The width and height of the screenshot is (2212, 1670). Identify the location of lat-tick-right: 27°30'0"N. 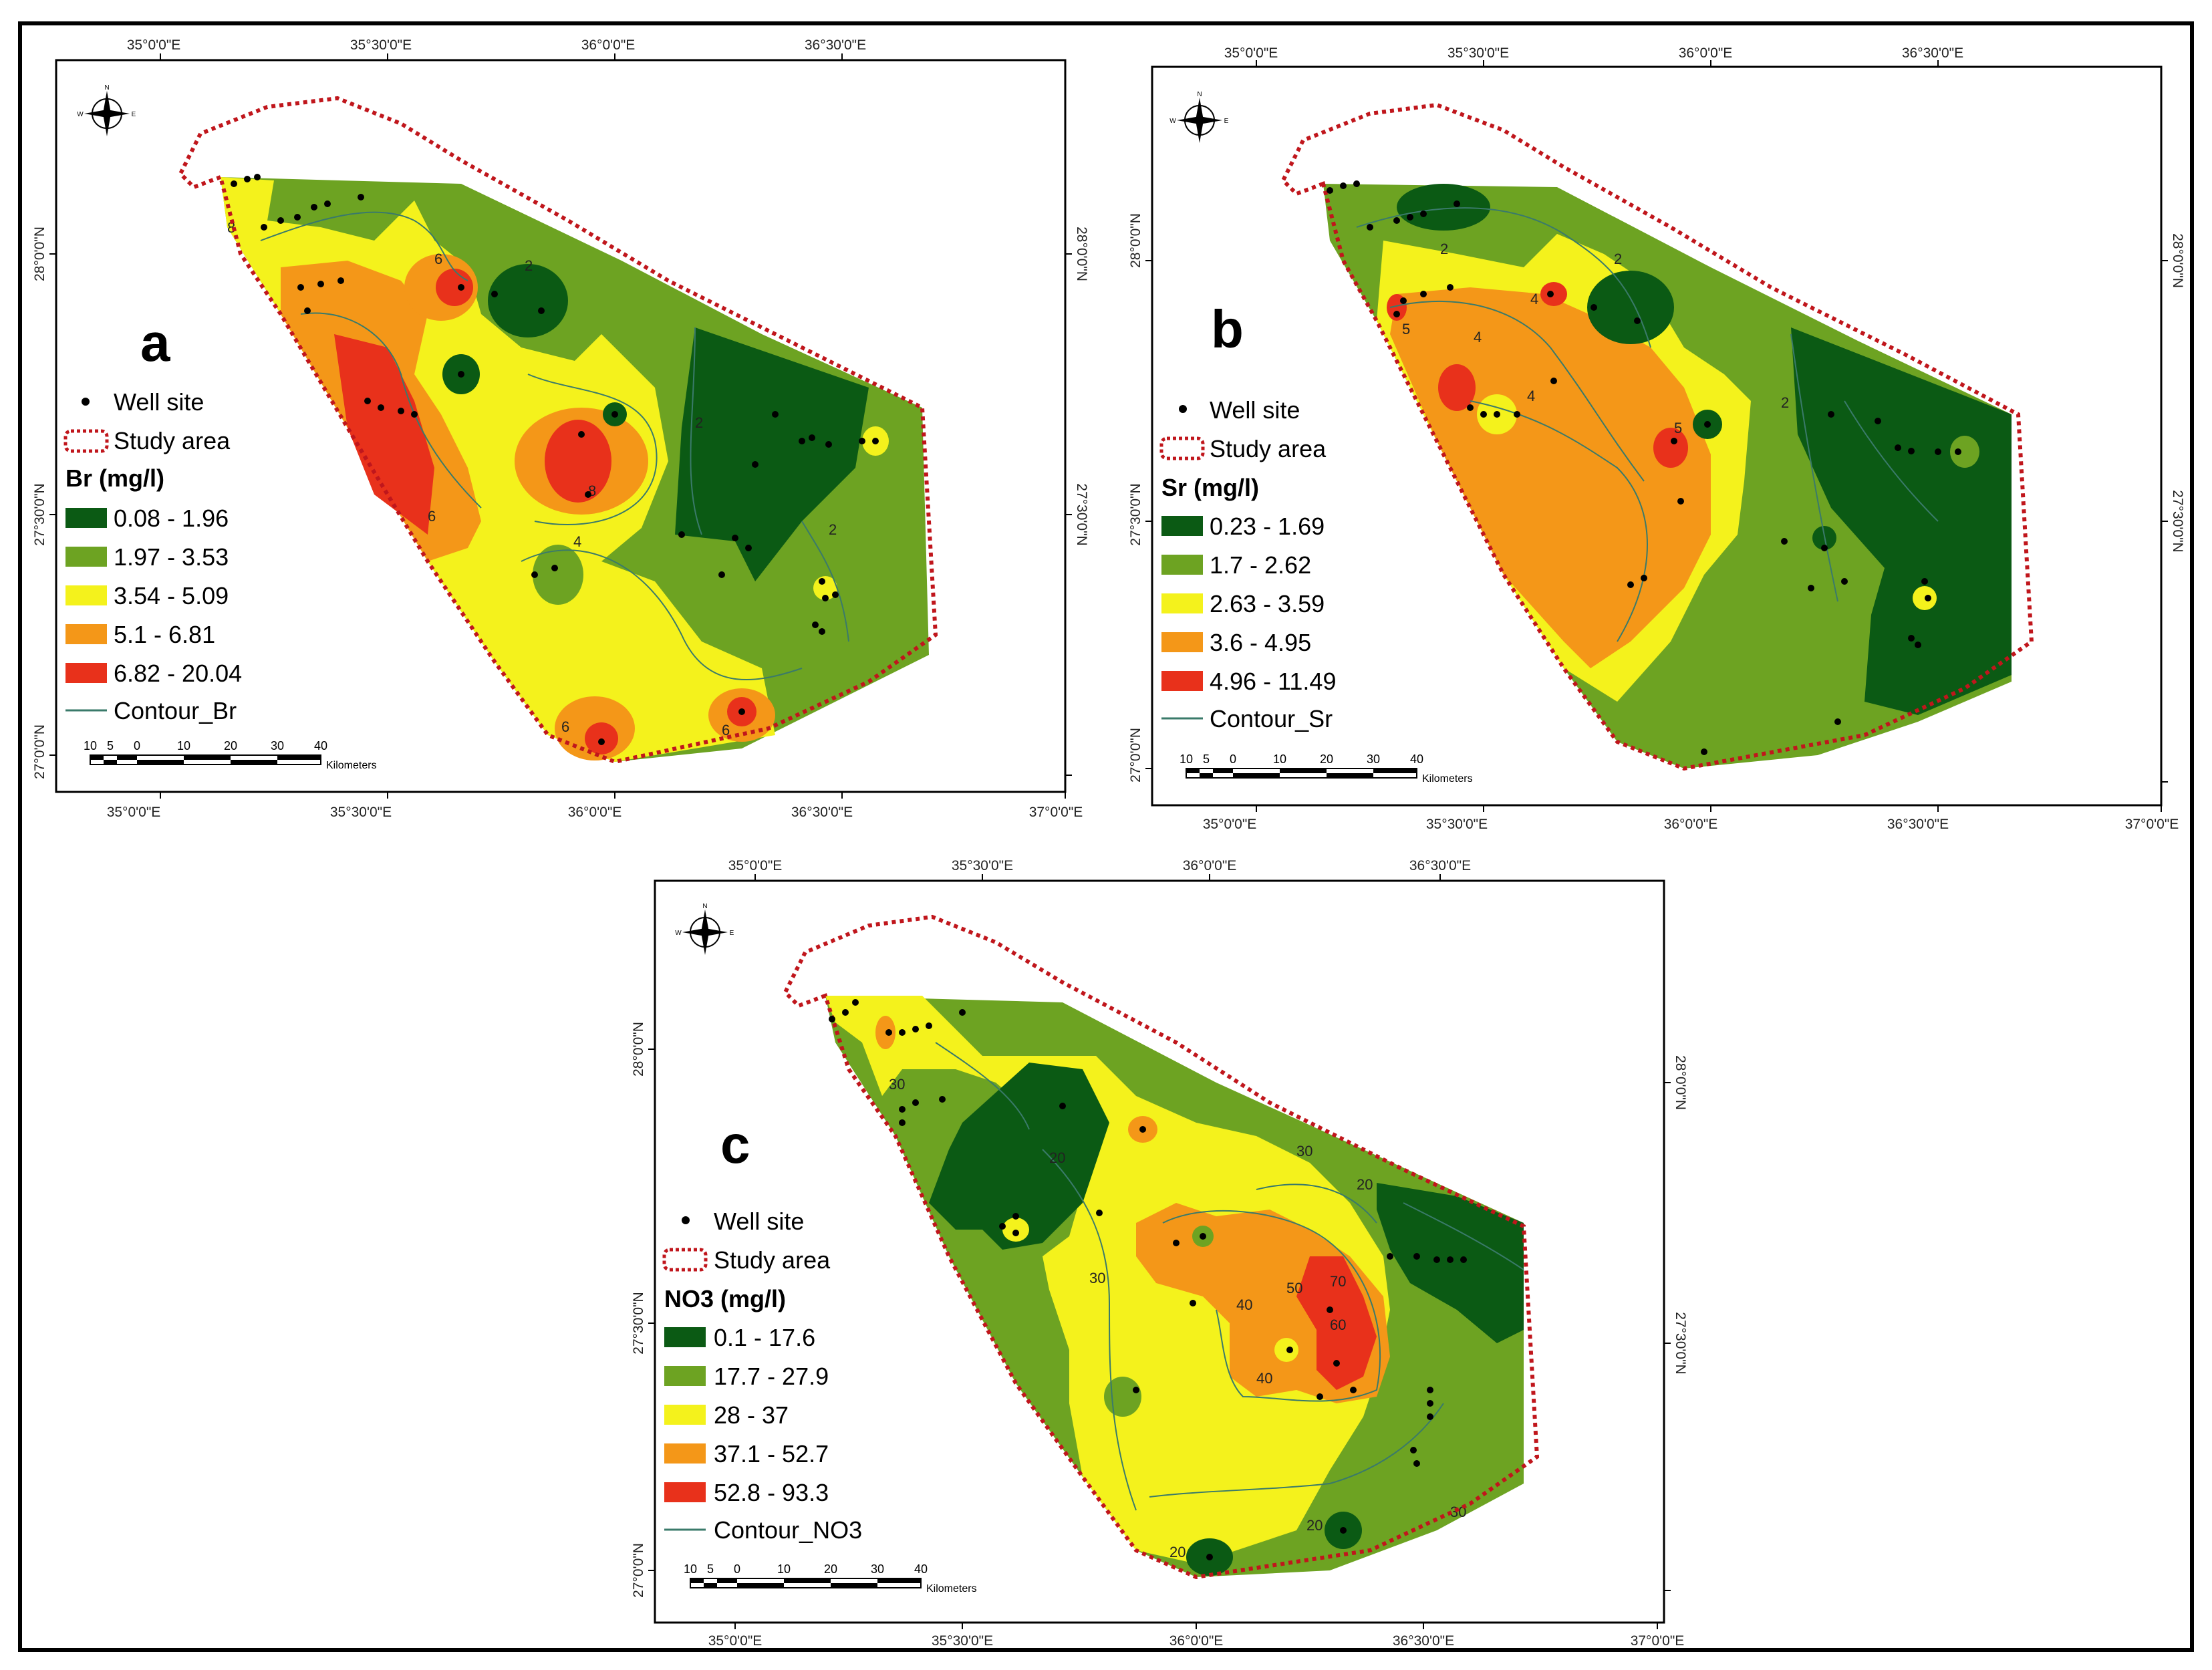
(2177, 521).